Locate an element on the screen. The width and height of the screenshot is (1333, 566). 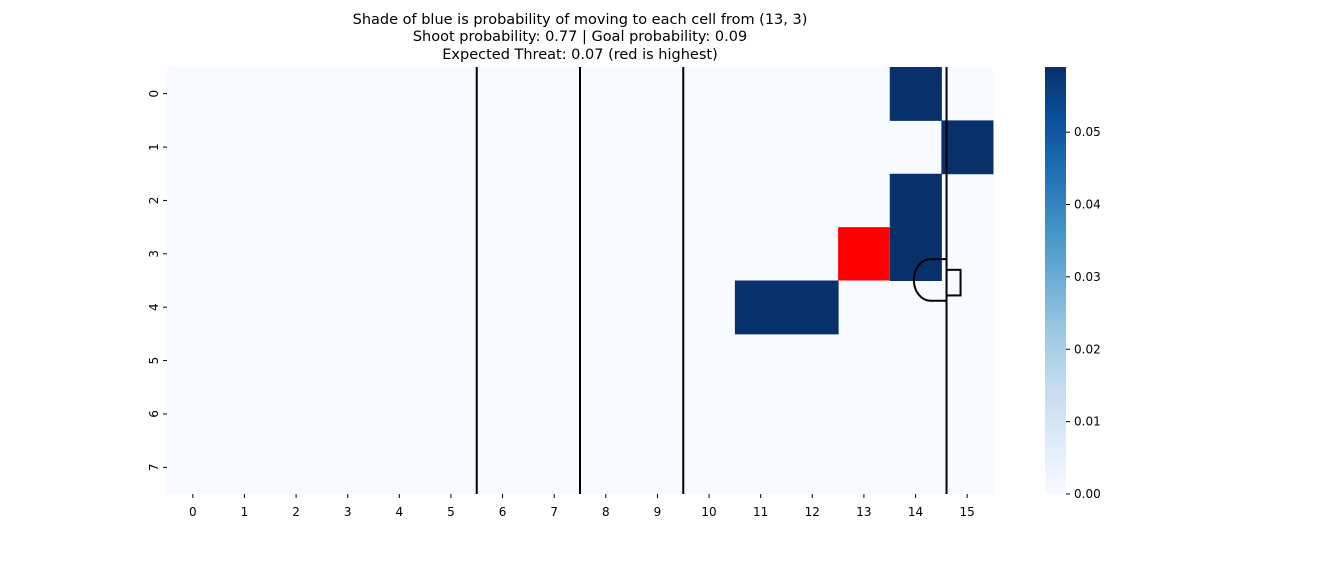
x-tick-label-0: 0 is located at coordinates (193, 512).